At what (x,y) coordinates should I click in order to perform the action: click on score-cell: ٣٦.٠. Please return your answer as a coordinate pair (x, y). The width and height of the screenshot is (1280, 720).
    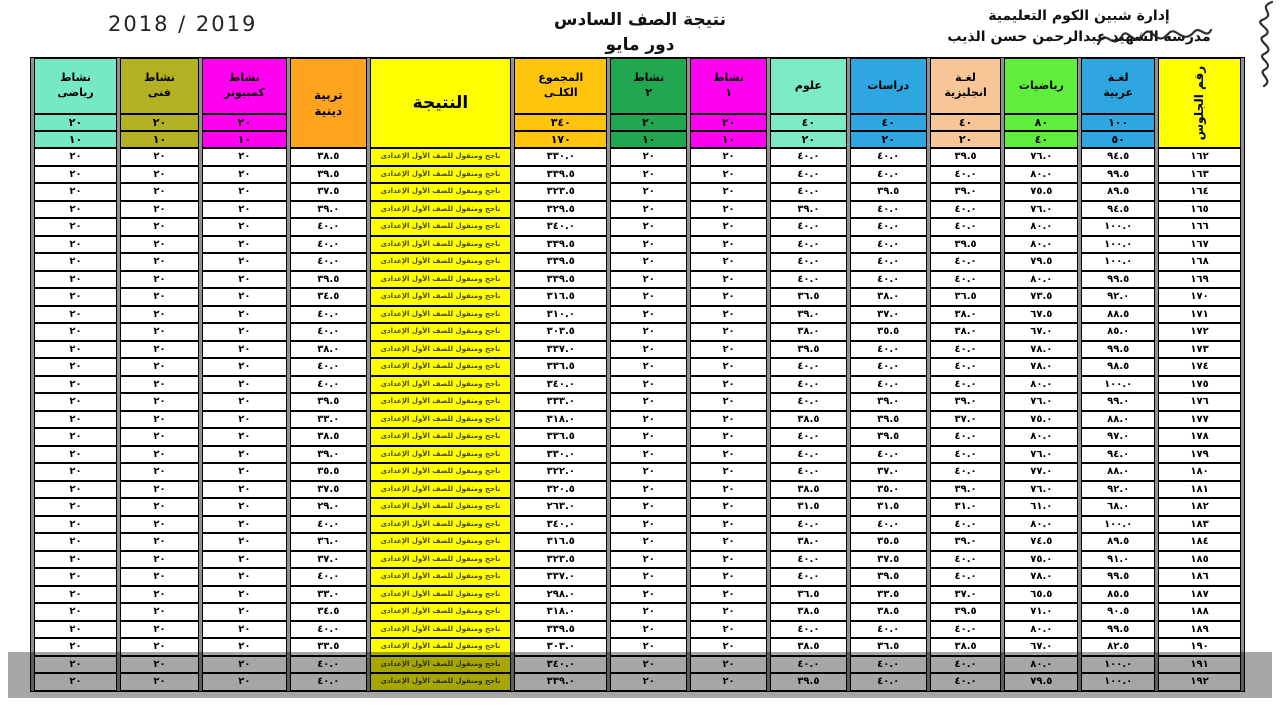
    Looking at the image, I should click on (328, 542).